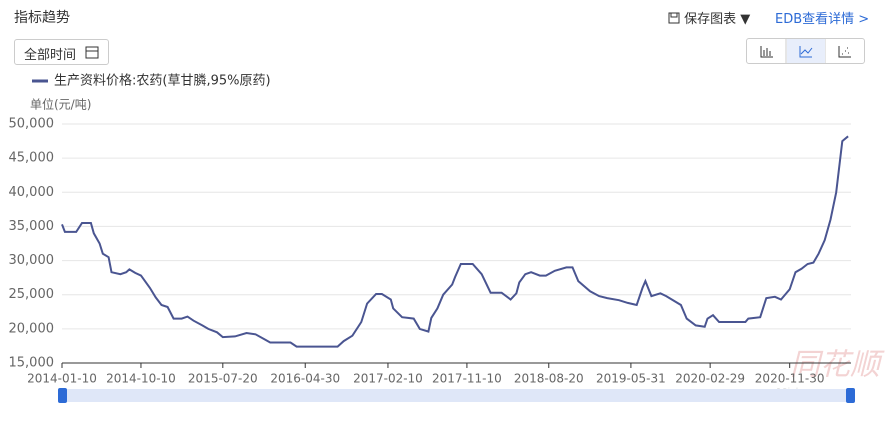 This screenshot has width=893, height=421. What do you see at coordinates (305, 379) in the screenshot?
I see `x-tick-label: 2016-04-30` at bounding box center [305, 379].